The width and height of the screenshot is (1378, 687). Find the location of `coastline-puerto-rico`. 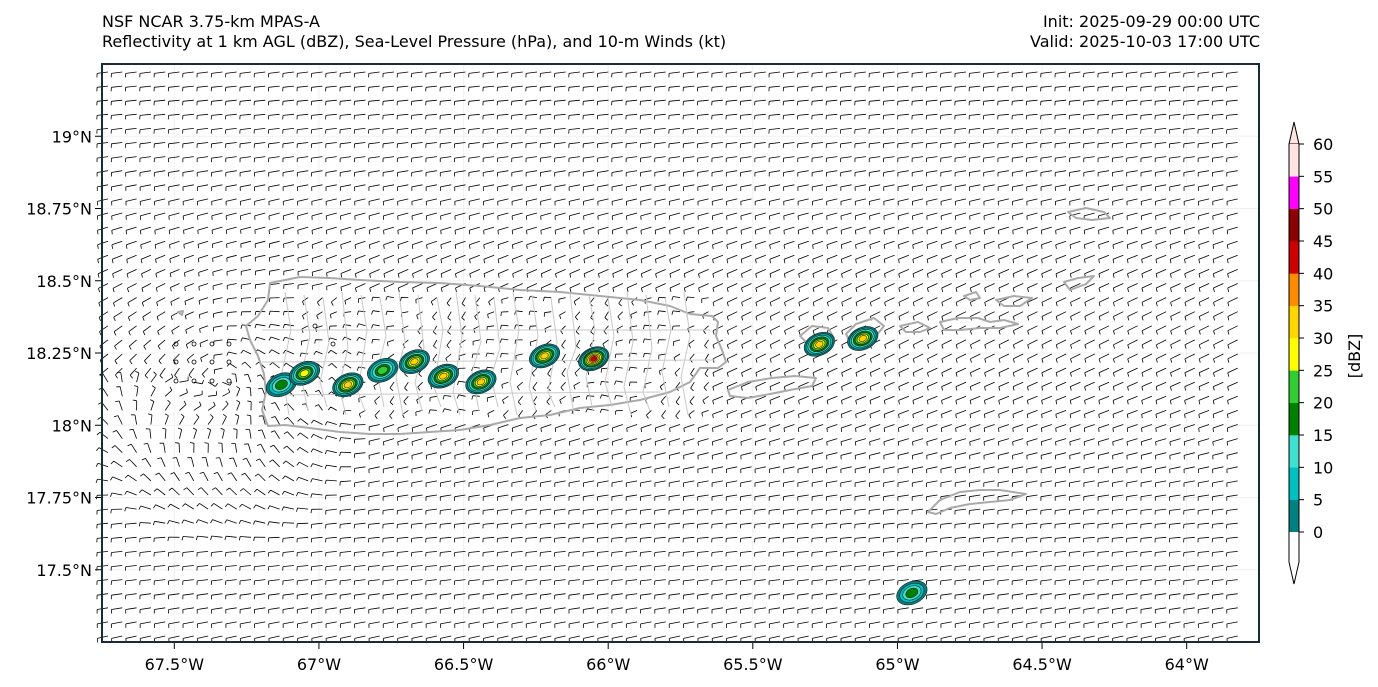

coastline-puerto-rico is located at coordinates (486, 355).